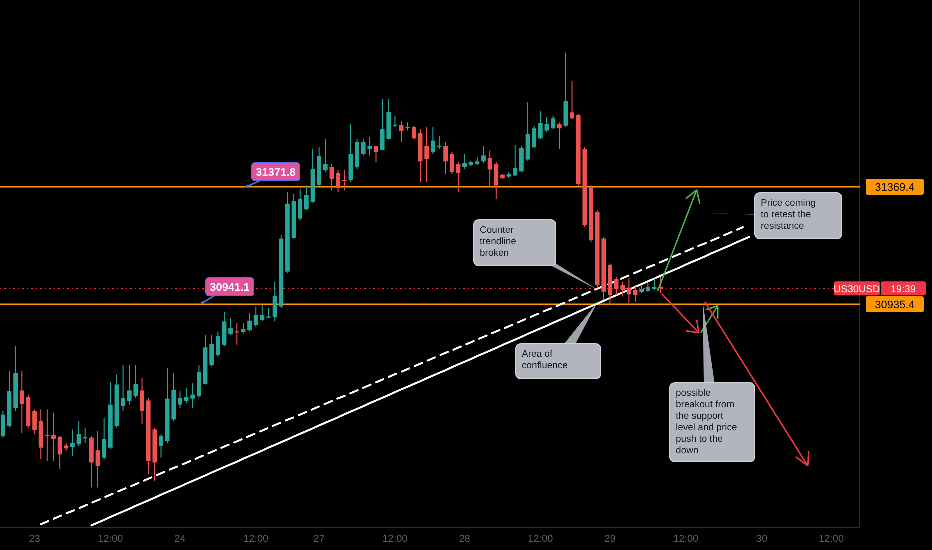  What do you see at coordinates (610, 539) in the screenshot?
I see `x-tick-label: 29` at bounding box center [610, 539].